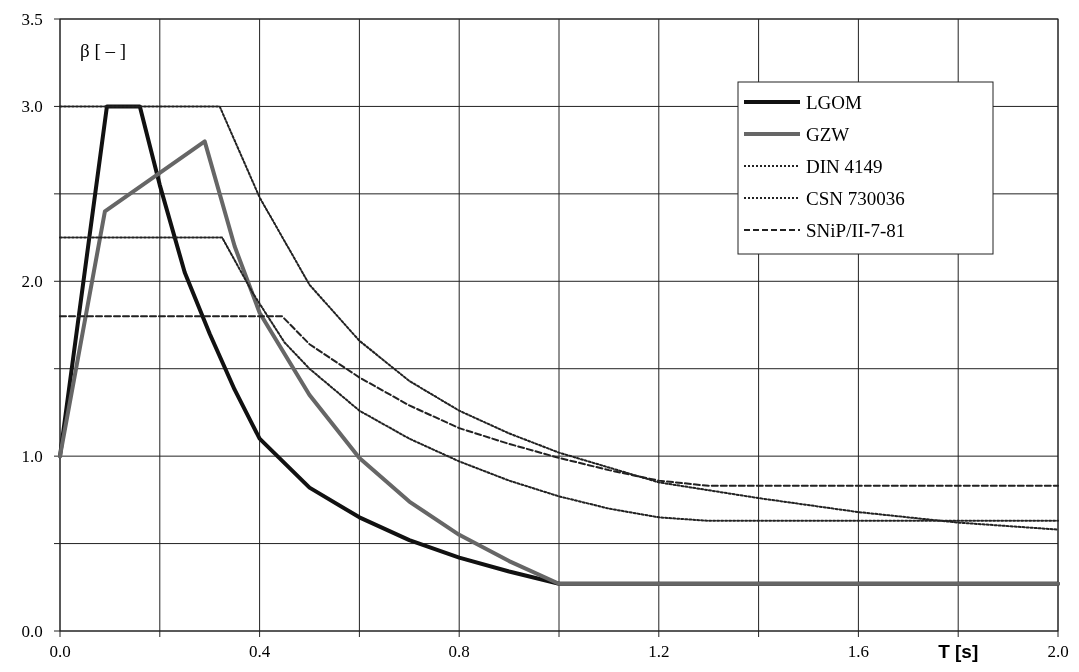 The width and height of the screenshot is (1079, 672). What do you see at coordinates (828, 134) in the screenshot?
I see `legend-label: GZW` at bounding box center [828, 134].